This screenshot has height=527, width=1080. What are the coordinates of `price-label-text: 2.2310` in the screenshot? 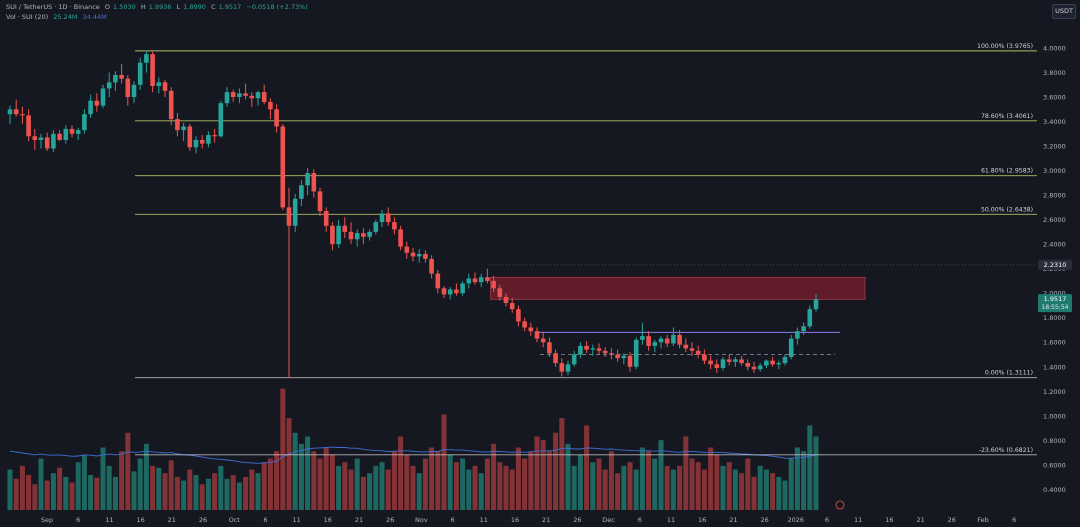 It's located at (1055, 265).